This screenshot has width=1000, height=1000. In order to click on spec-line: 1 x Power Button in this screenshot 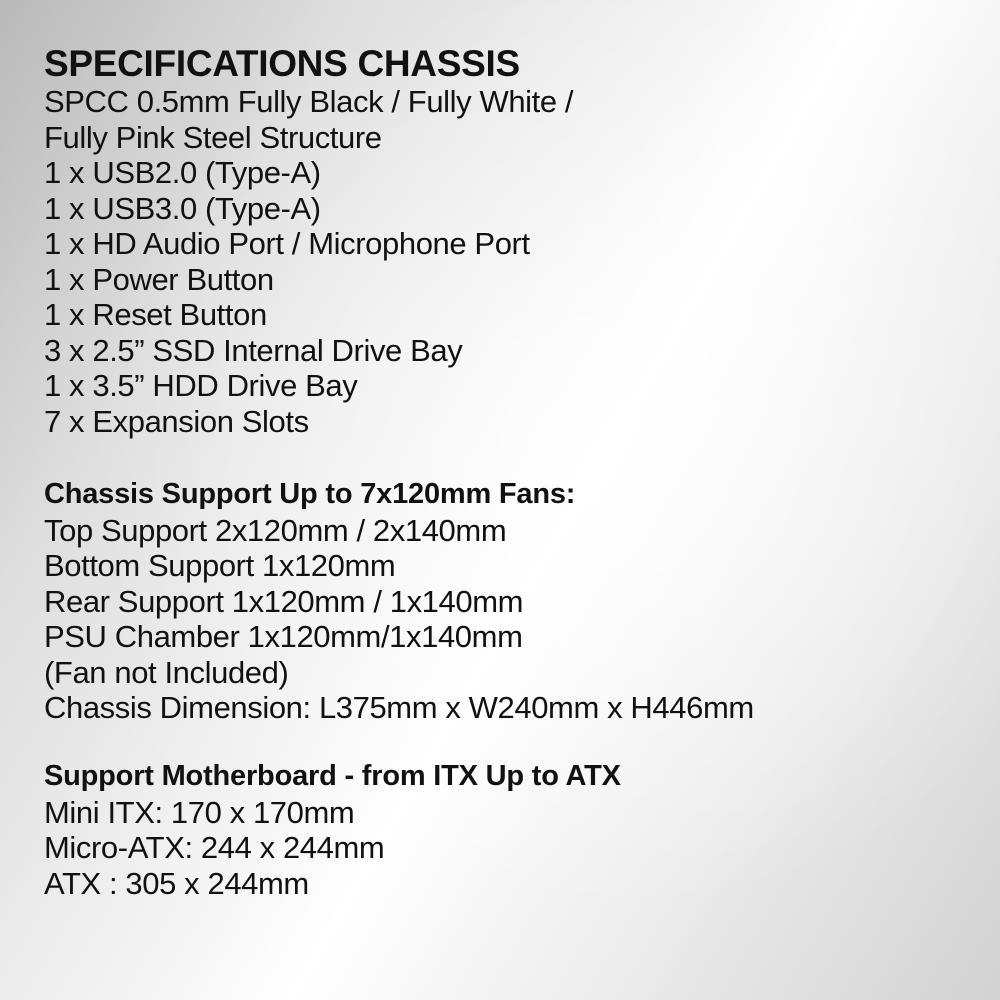, I will do `click(159, 279)`.